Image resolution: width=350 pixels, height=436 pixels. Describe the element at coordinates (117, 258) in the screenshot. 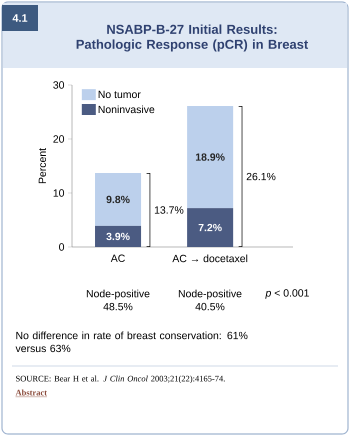

I see `x-tick-label: AC` at that location.